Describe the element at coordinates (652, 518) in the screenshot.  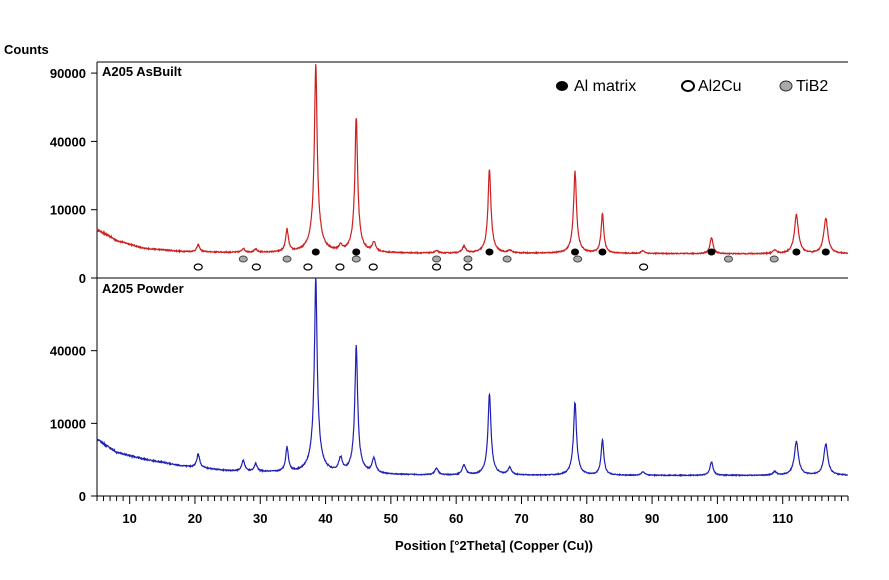
I see `x-tick-label: 90` at that location.